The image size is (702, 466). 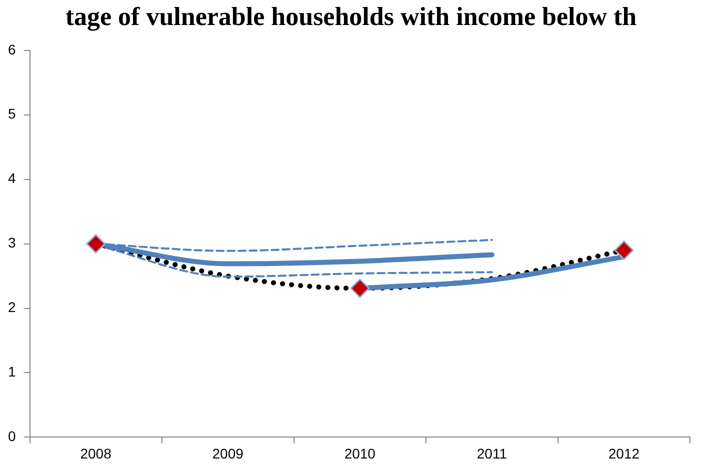 I want to click on y-tick-label: 1, so click(x=12, y=372).